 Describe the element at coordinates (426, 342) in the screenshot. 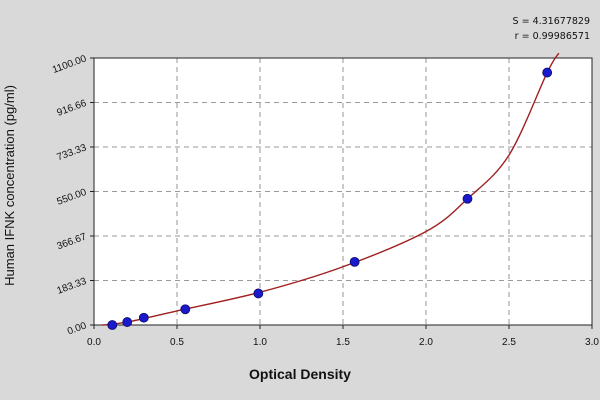

I see `x-tick-label: 2.0` at that location.